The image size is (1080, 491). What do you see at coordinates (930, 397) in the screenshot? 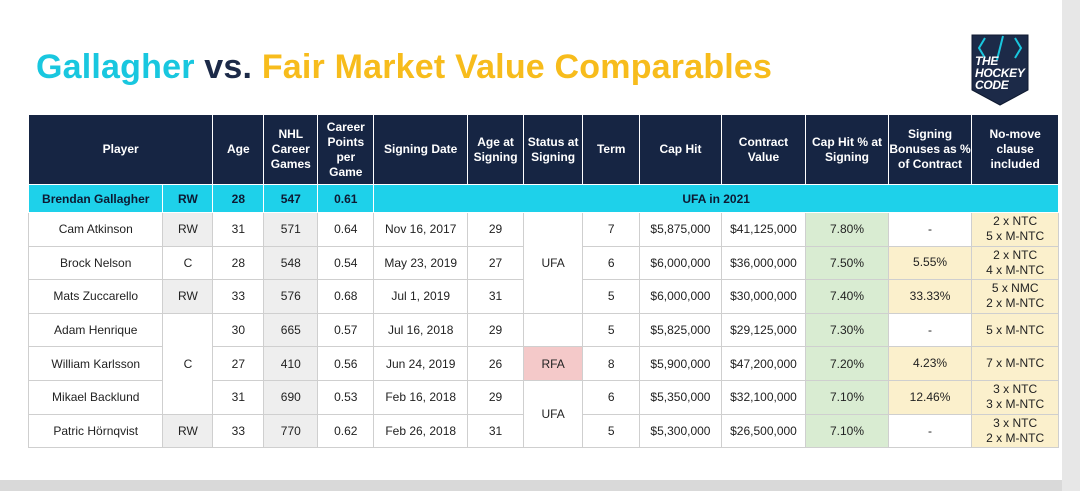
I see `signing-bonus: 12.46%` at bounding box center [930, 397].